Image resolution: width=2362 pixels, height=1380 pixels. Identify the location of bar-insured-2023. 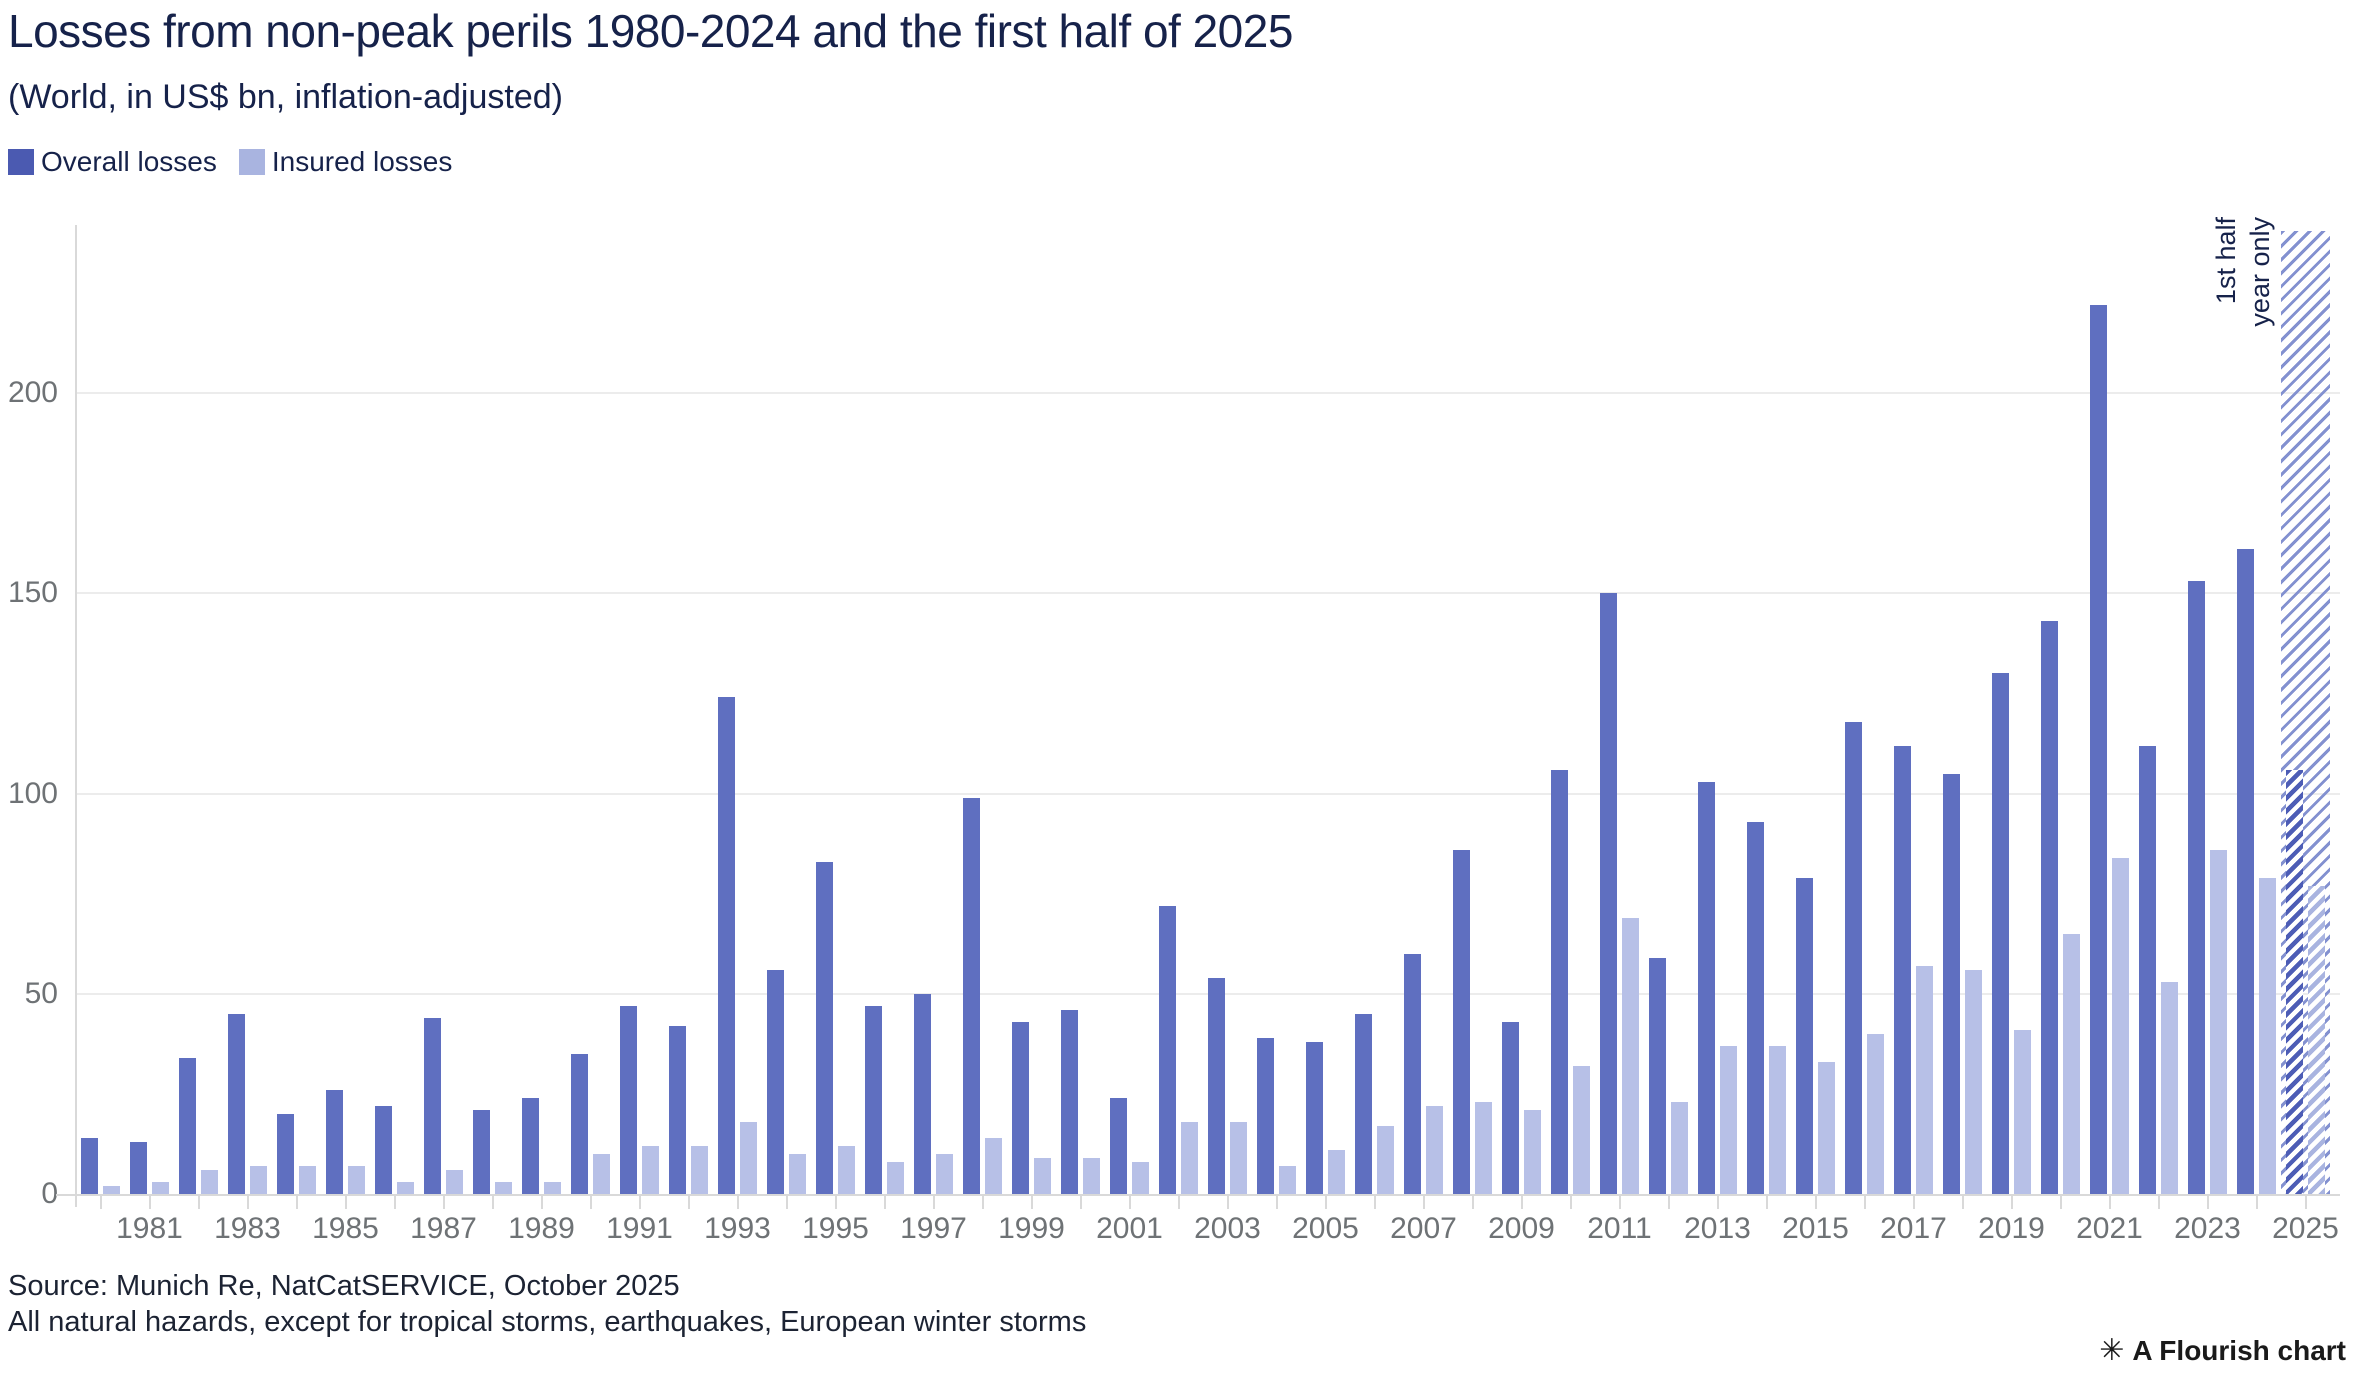
(2218, 1021).